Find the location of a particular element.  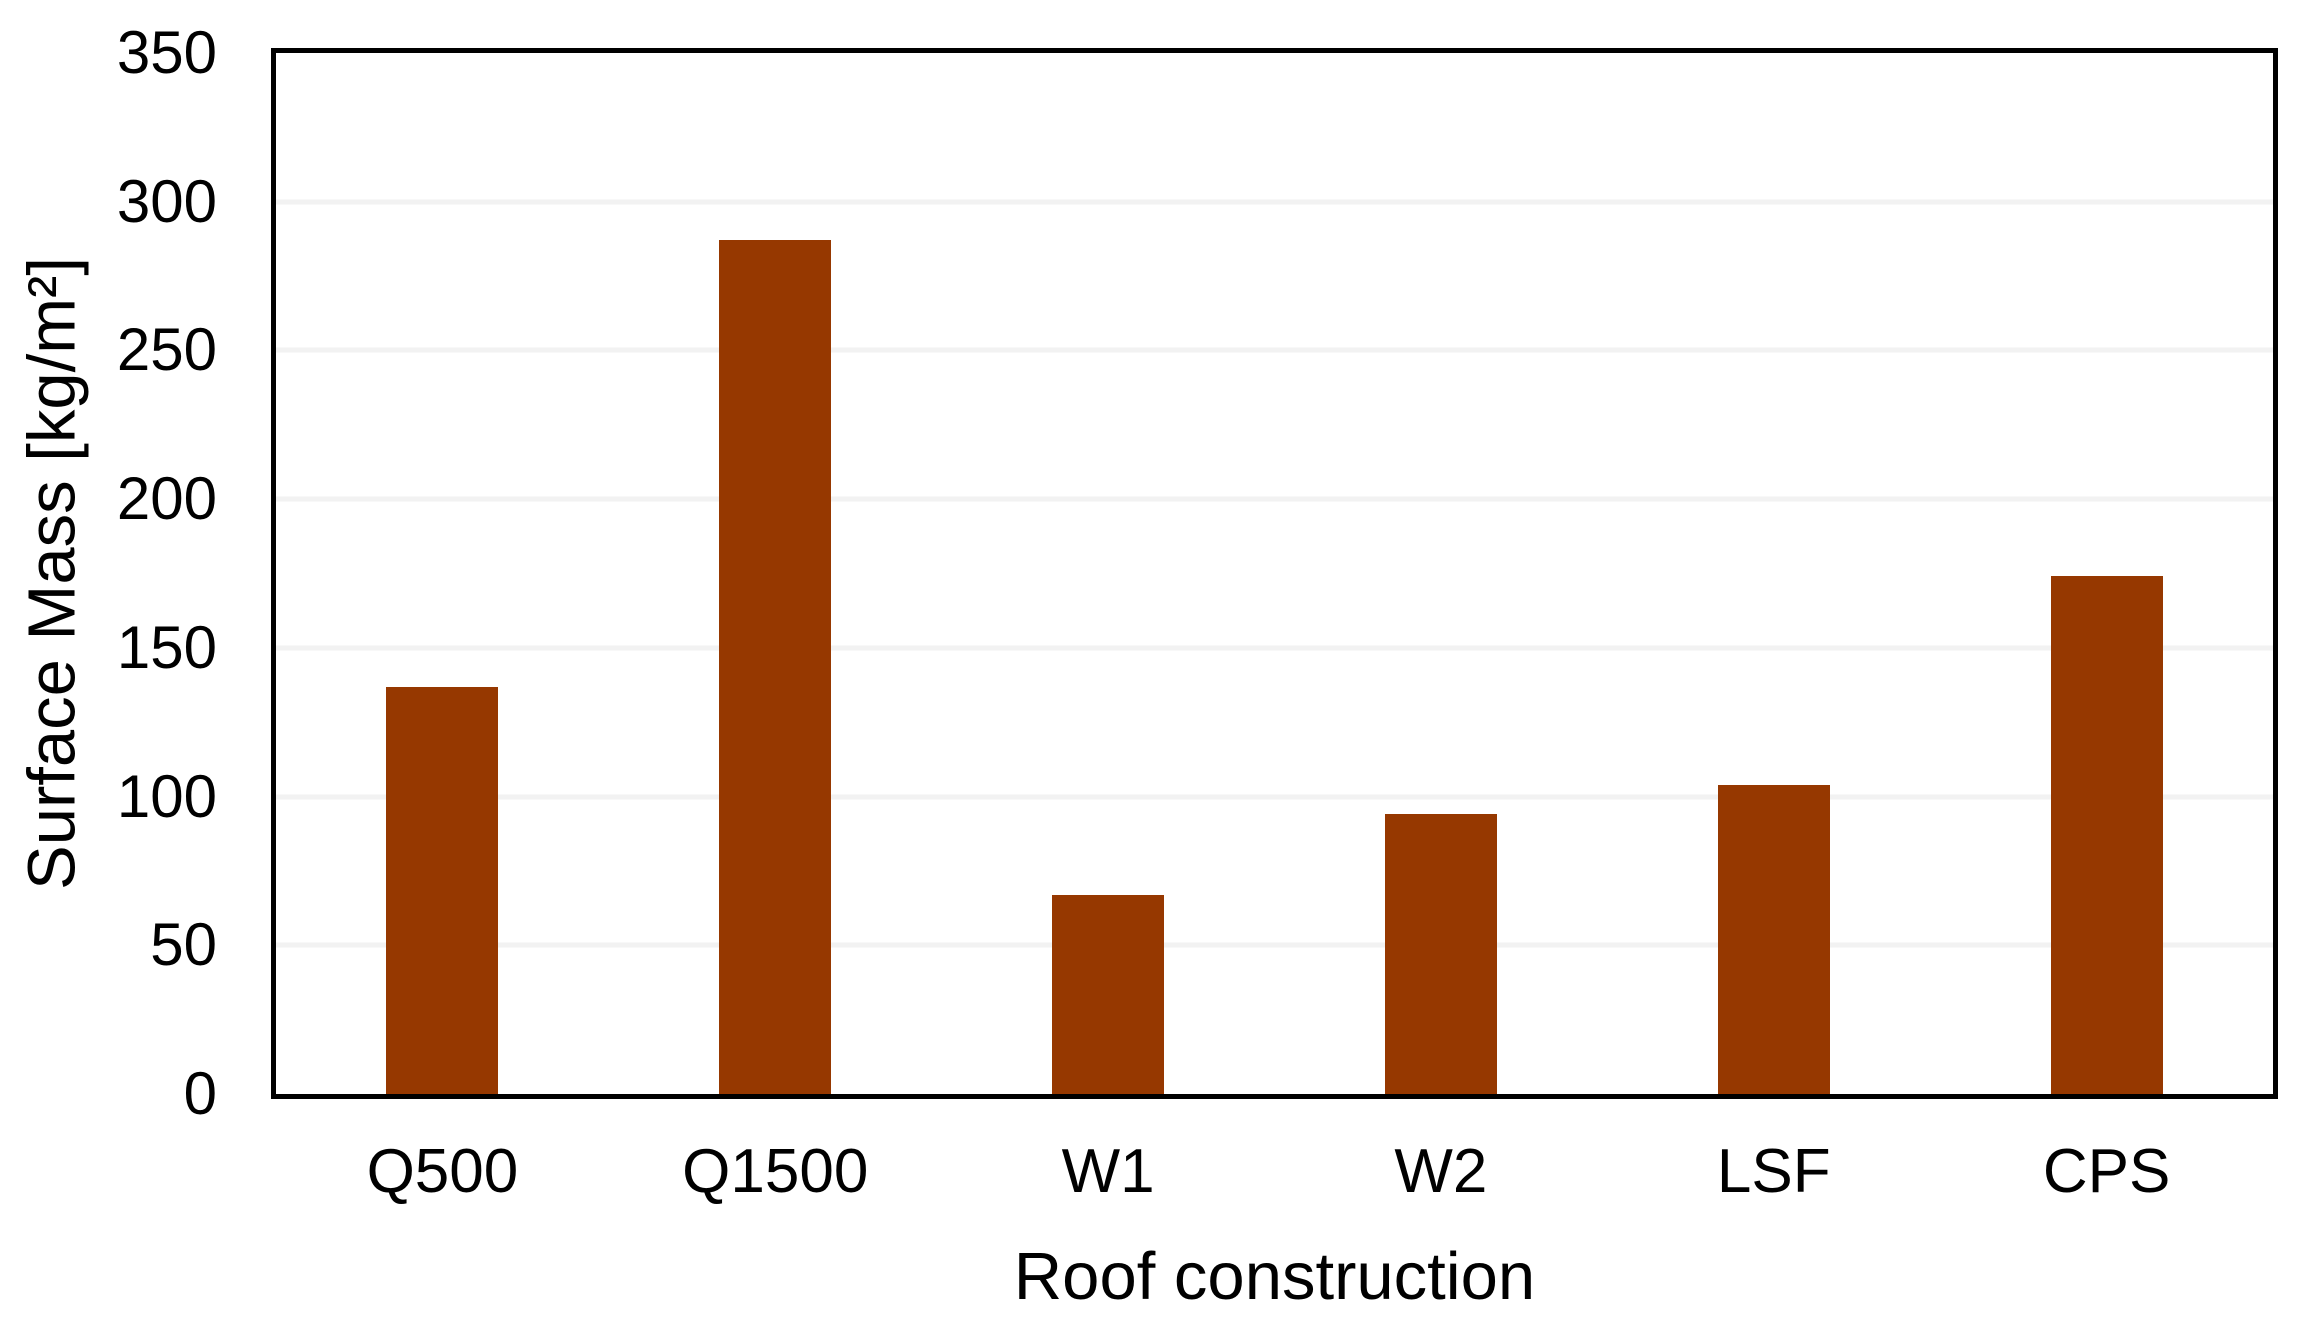

y-tick-label-250: 250 is located at coordinates (166, 350).